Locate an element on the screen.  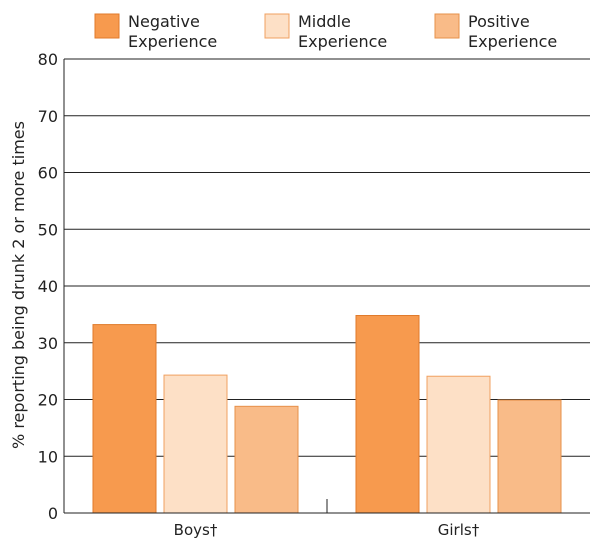
x-axis-ticks: Boys† Girls† is located at coordinates (327, 519).